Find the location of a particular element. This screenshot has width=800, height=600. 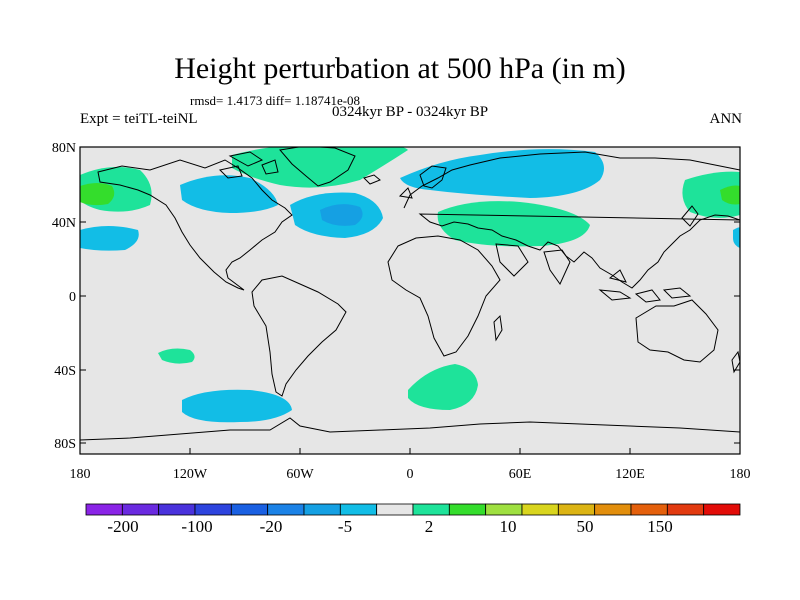

anomaly-greenland is located at coordinates (320, 167).